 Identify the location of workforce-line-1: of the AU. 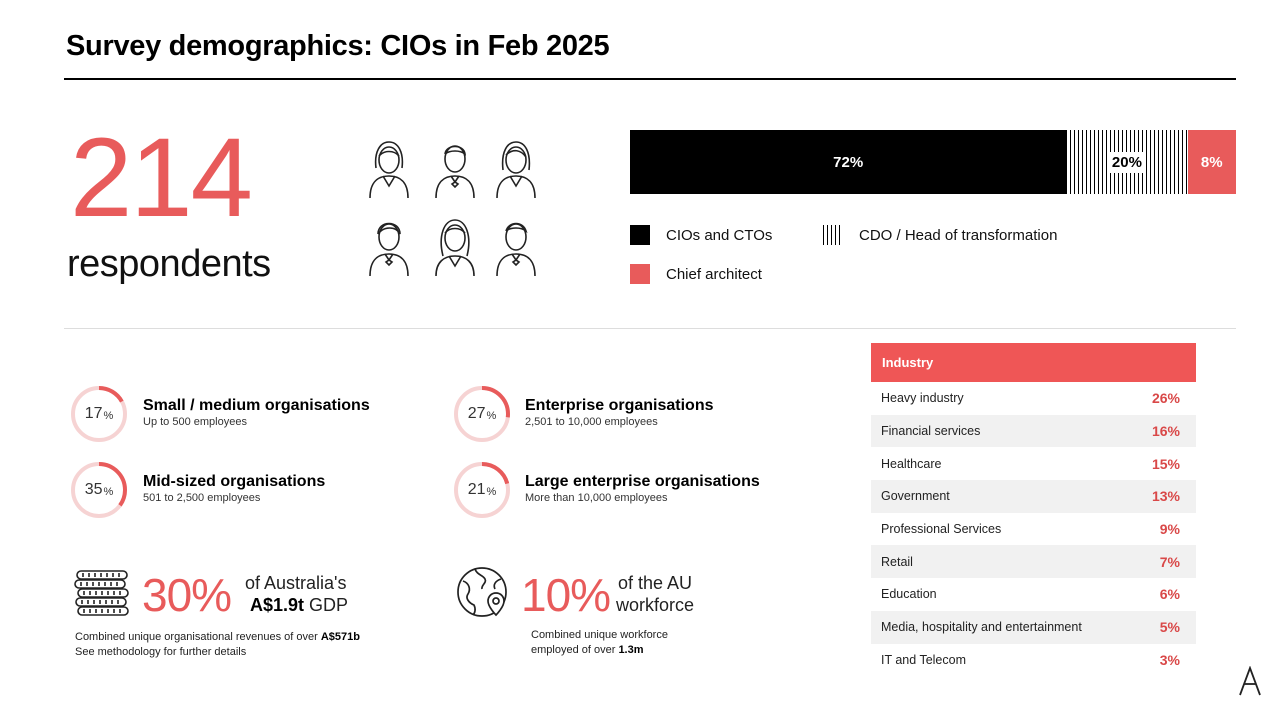
(655, 583).